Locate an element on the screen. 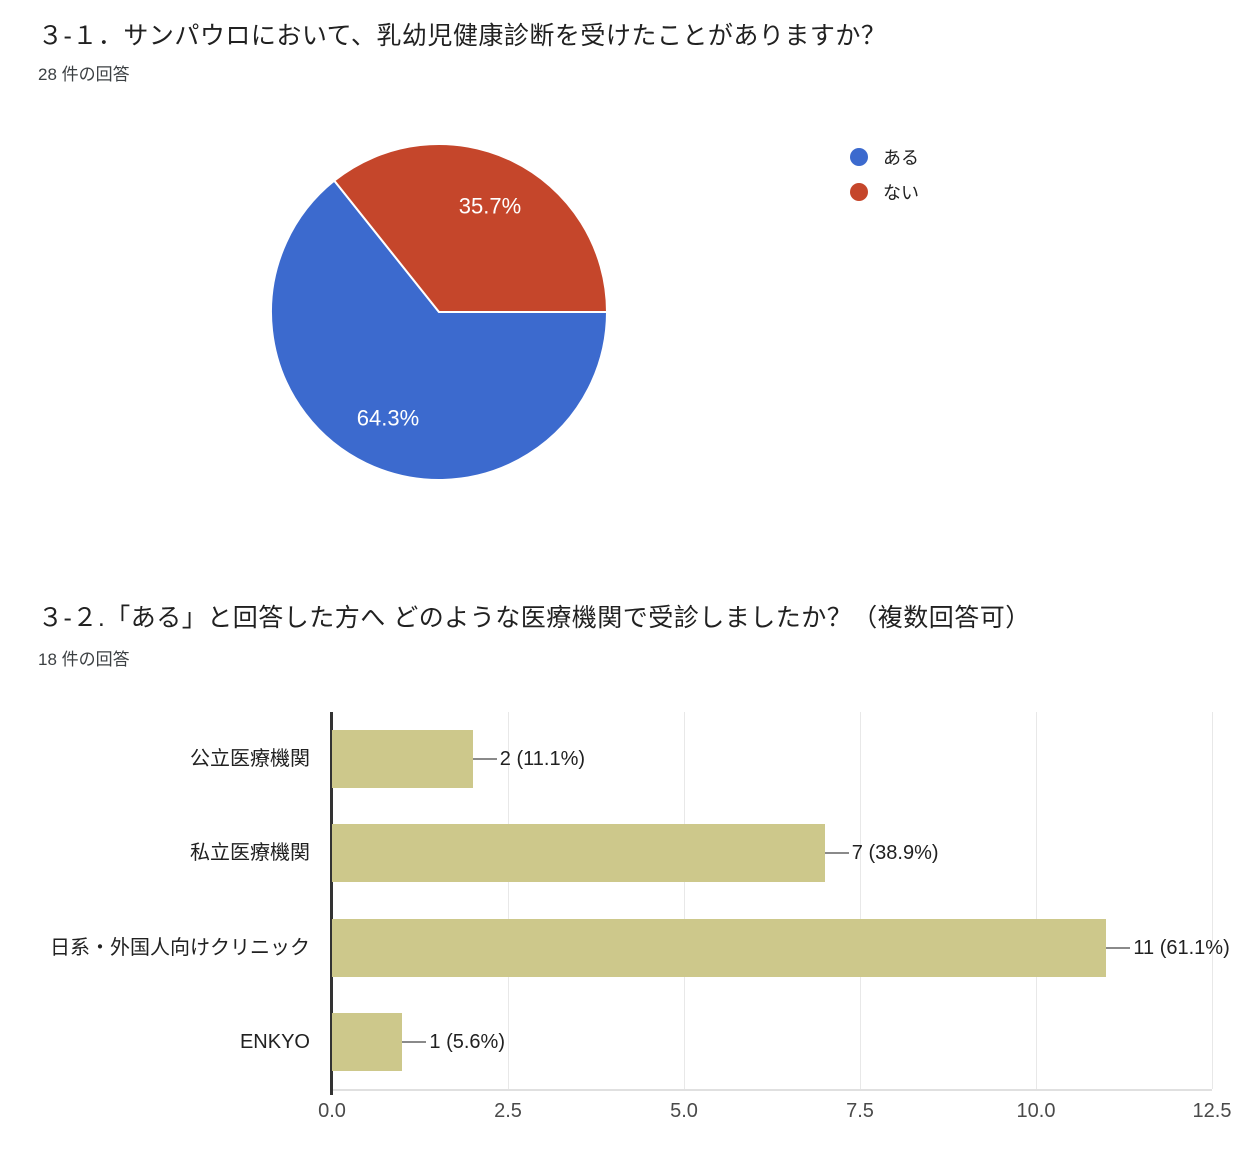 The height and width of the screenshot is (1170, 1259). pie-legend: ある ない is located at coordinates (884, 183).